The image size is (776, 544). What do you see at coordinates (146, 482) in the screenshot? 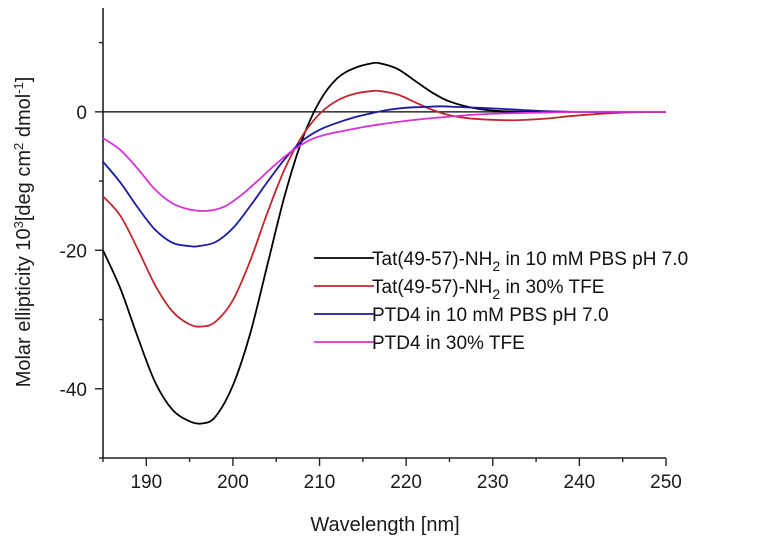
I see `x-tick-label: 190` at bounding box center [146, 482].